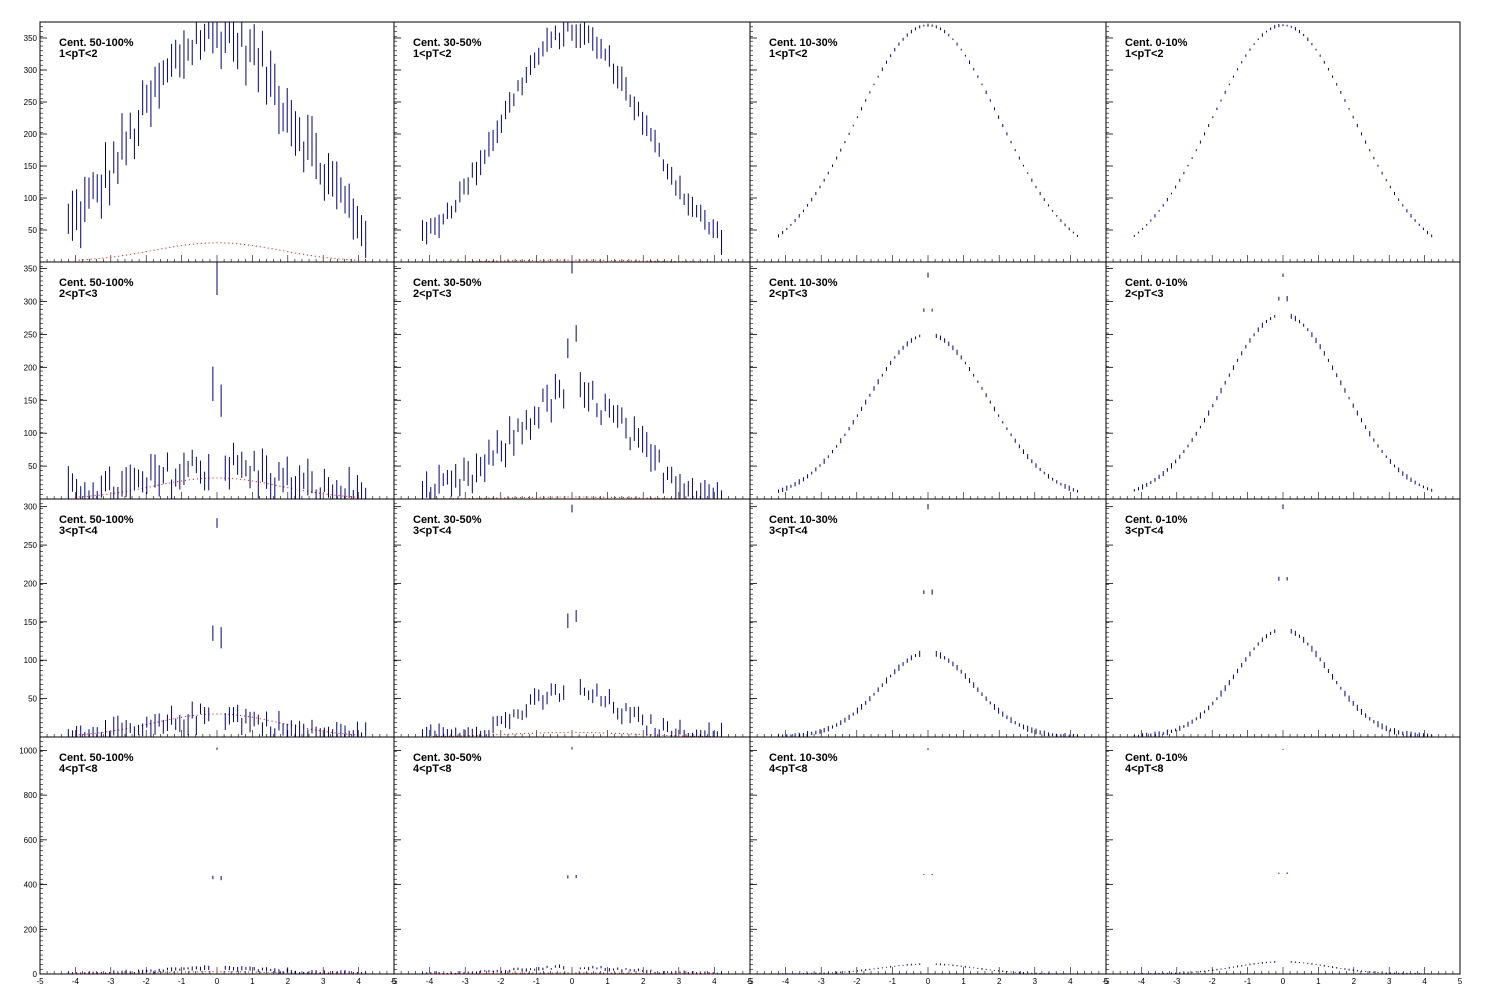 This screenshot has width=1496, height=1005. Describe the element at coordinates (750, 981) in the screenshot. I see `x-tick-label: 5` at that location.